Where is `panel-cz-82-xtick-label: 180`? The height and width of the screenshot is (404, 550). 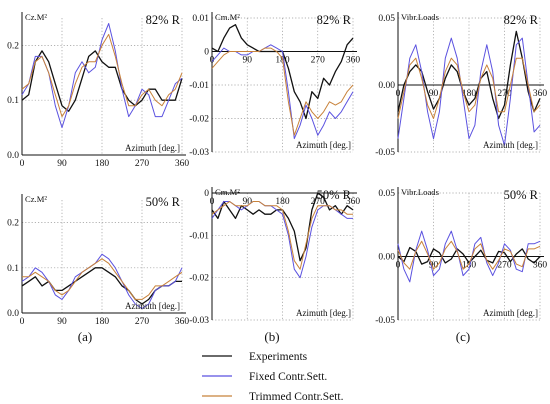
panel-cz-82-xtick-label: 180 is located at coordinates (102, 164).